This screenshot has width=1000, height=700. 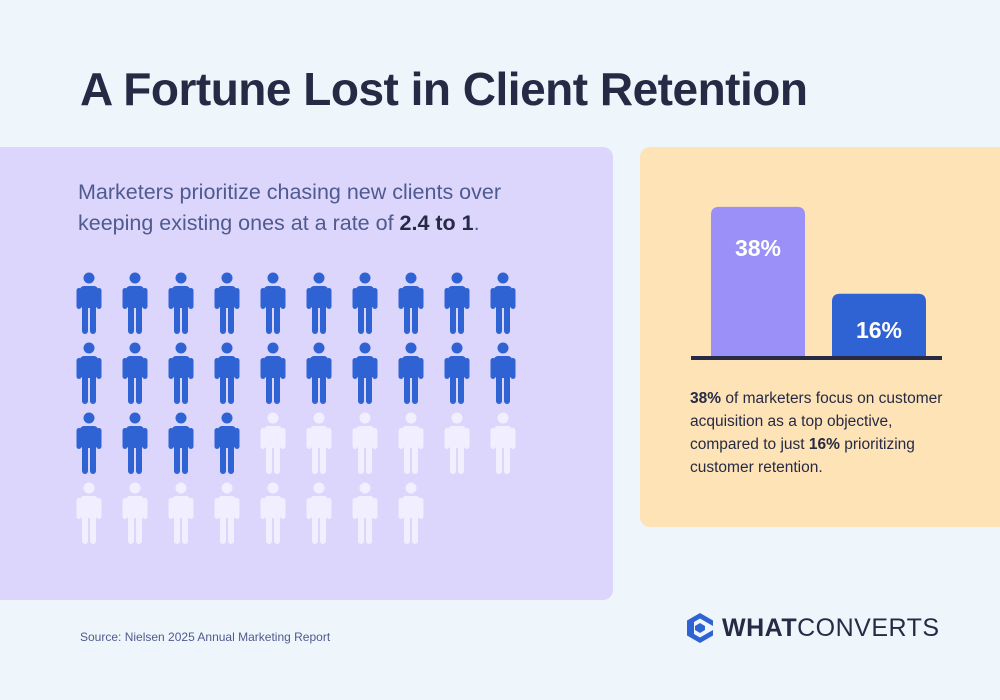 What do you see at coordinates (706, 398) in the screenshot?
I see `caption-bold-1: 38%` at bounding box center [706, 398].